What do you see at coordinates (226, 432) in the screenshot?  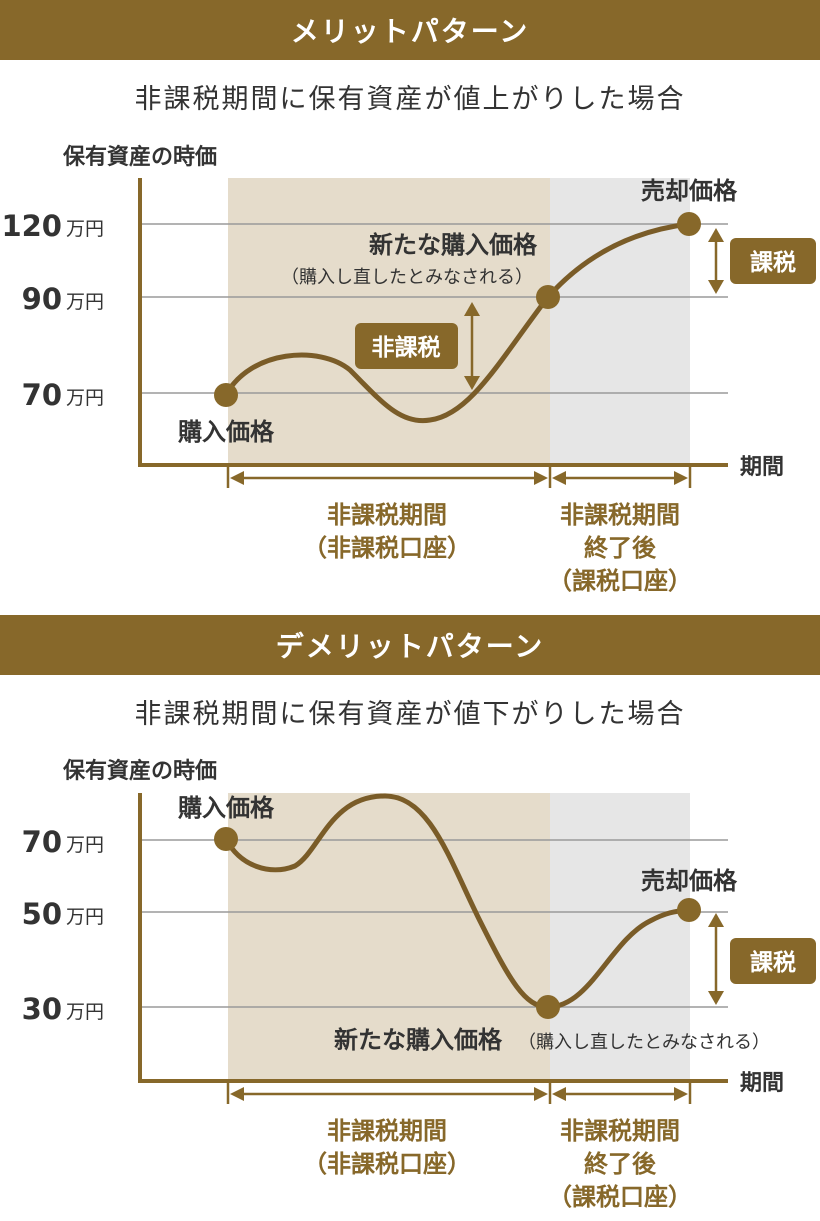 I see `merit-purchase-label: 購入価格` at bounding box center [226, 432].